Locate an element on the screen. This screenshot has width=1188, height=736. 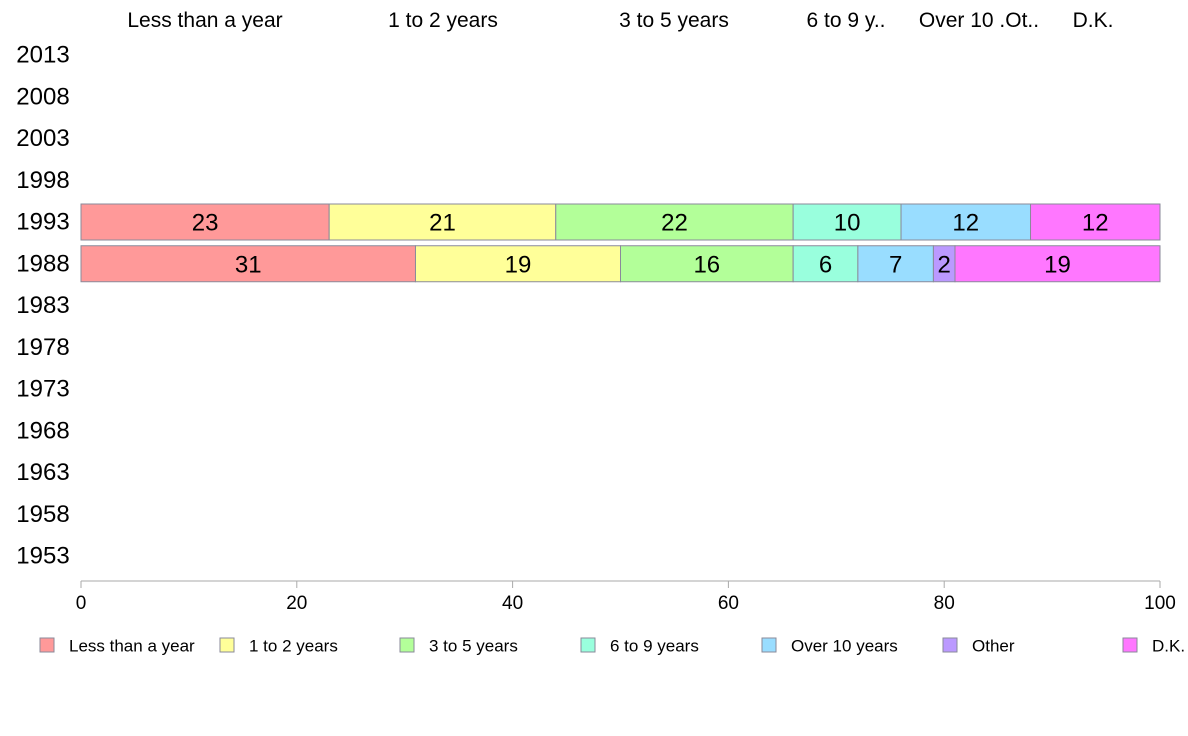
bars: 23 21 22 10 12 12 31 19 16 6 7 2 19 is located at coordinates (620, 243).